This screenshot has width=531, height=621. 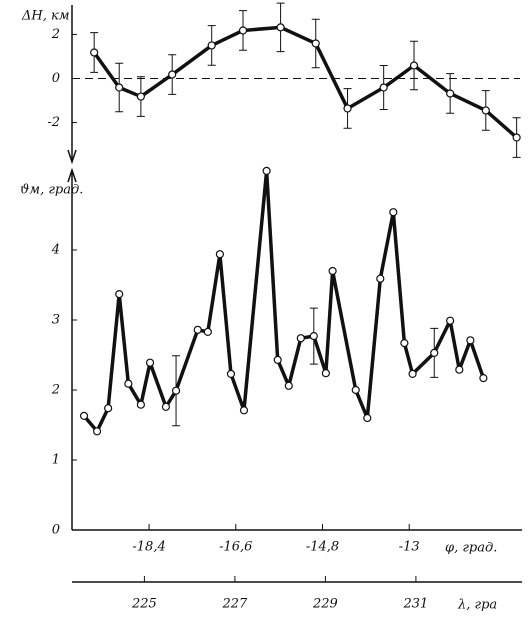 What do you see at coordinates (144, 604) in the screenshot?
I see `x2-tick-label: 225` at bounding box center [144, 604].